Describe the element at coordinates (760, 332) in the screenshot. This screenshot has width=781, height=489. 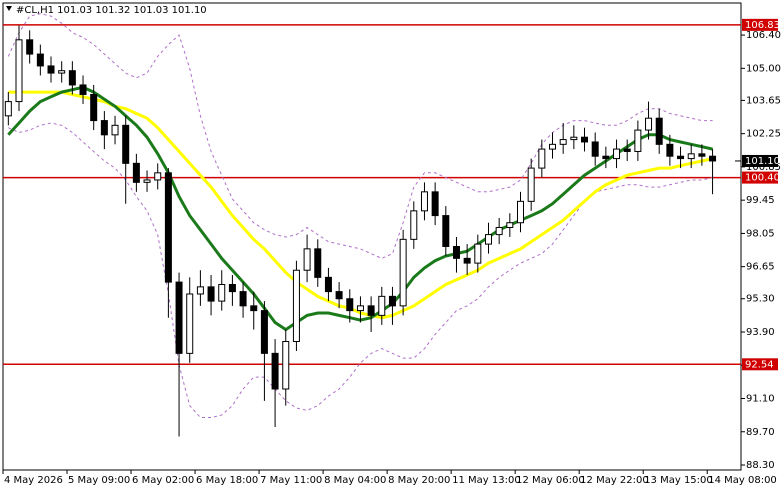
I see `y-tick-label: 93.90` at that location.